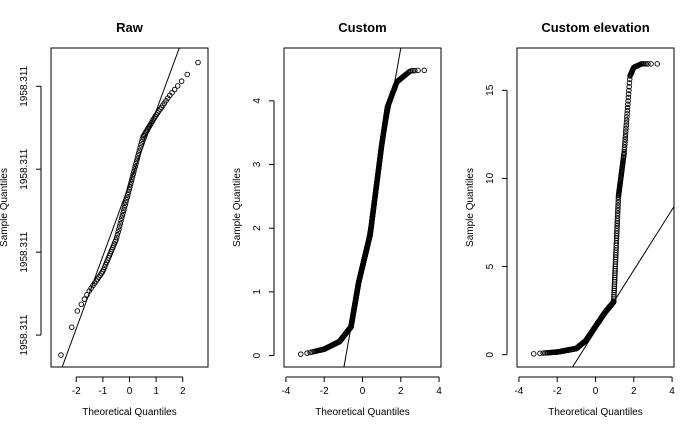 Image resolution: width=700 pixels, height=432 pixels. Describe the element at coordinates (595, 27) in the screenshot. I see `plot-title: Custom elevation` at that location.